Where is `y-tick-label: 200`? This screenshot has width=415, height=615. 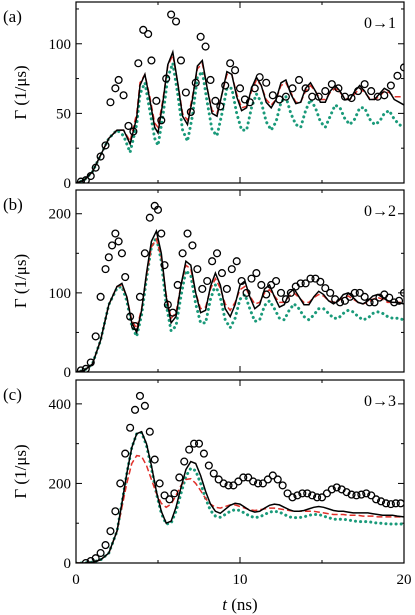
y-tick-label: 200 is located at coordinates (60, 484).